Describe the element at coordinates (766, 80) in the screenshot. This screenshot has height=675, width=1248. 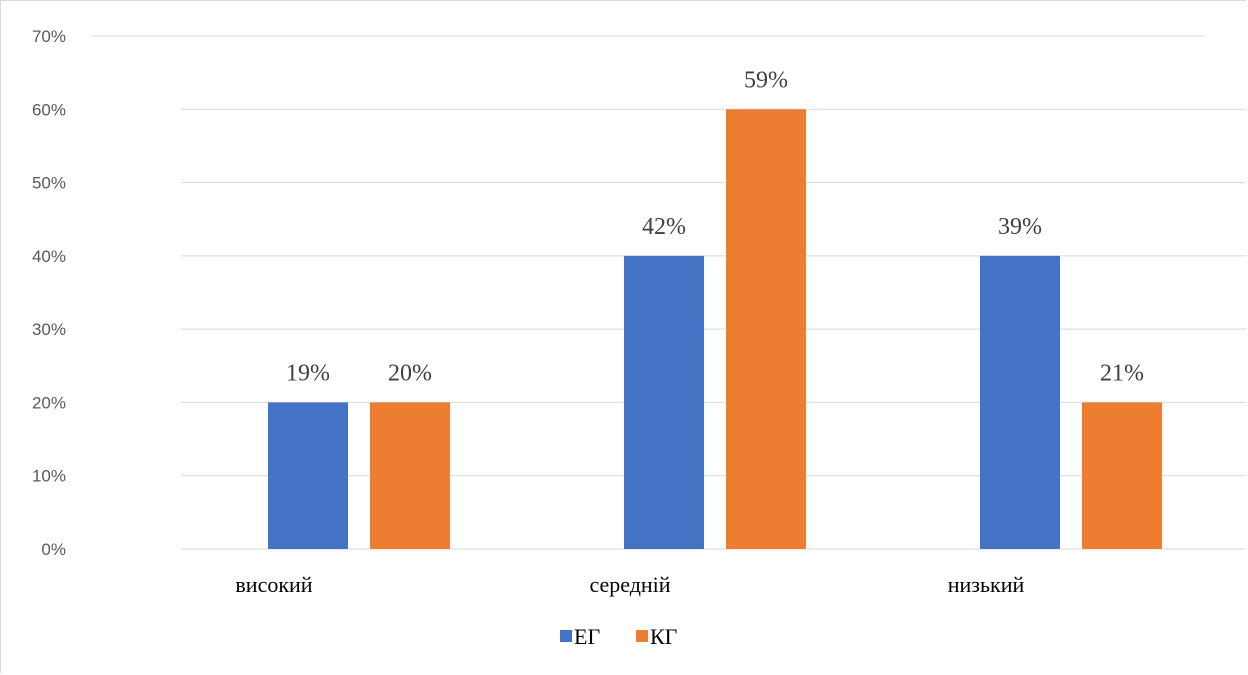
I see `data-label-kg-2: 59%` at that location.